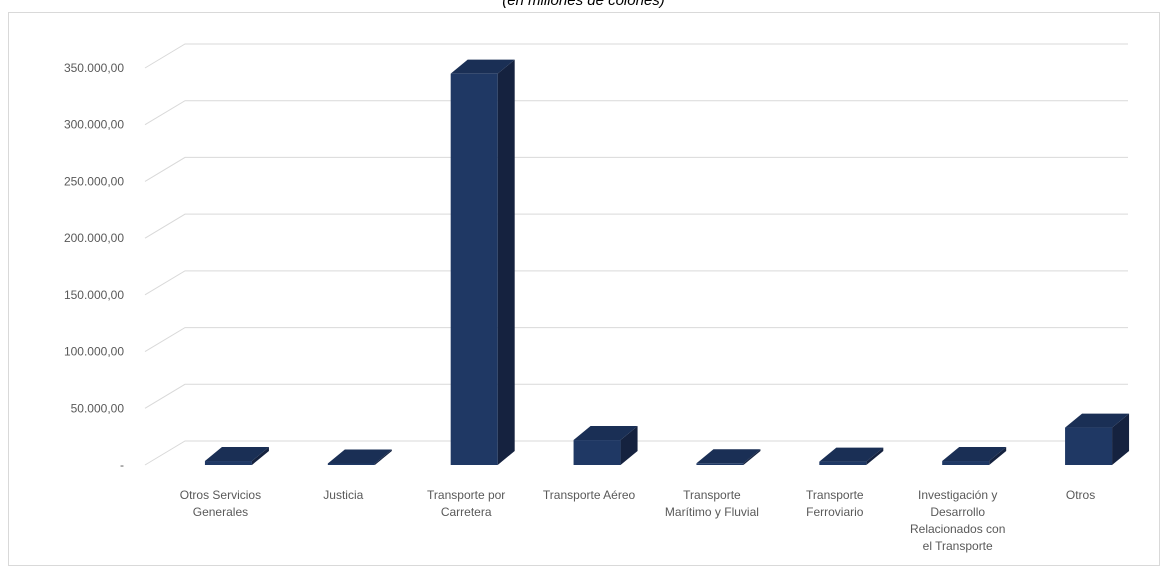 This screenshot has width=1167, height=569. I want to click on y-tick-label: 50.000,00, so click(98, 408).